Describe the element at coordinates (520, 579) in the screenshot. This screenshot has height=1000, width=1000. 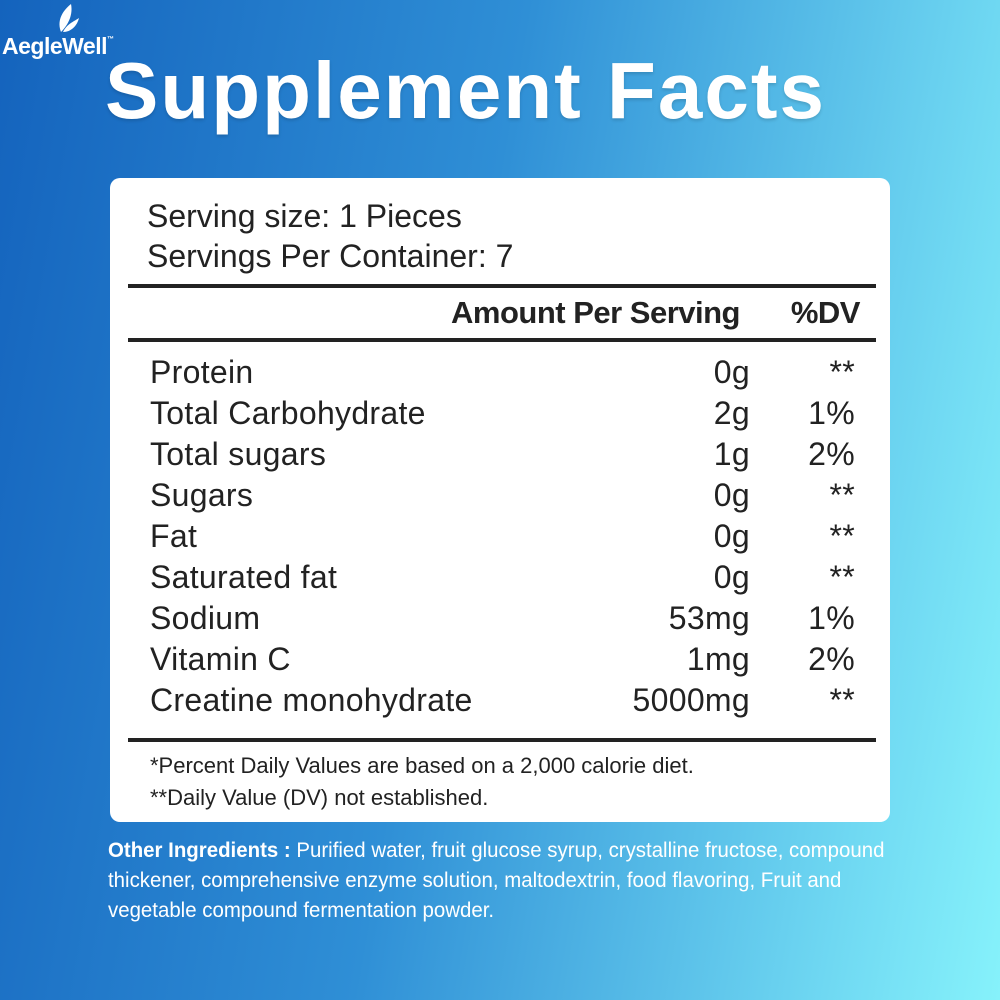
I see `nutrient-row: Saturated fat 0g **` at that location.